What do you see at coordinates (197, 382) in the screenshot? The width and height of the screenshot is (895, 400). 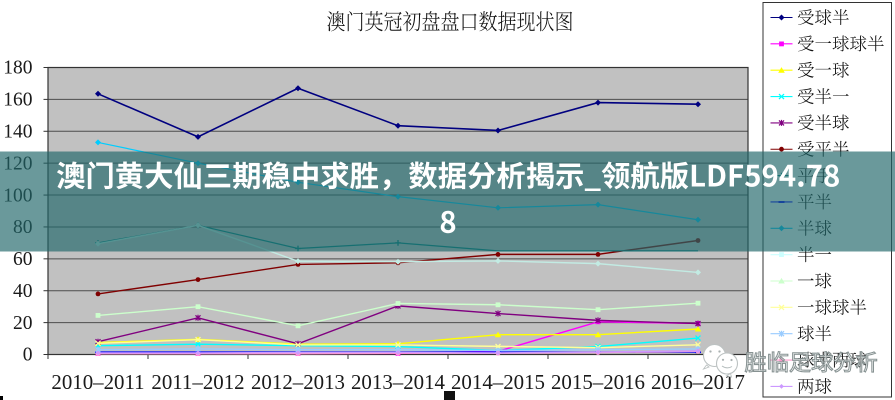 I see `svg-text: 2011–2012` at bounding box center [197, 382].